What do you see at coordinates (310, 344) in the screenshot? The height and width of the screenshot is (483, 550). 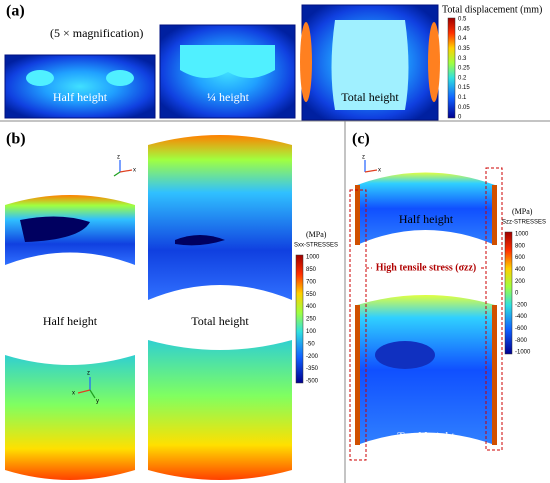 I see `colorbar-tick-label: -50` at bounding box center [310, 344].